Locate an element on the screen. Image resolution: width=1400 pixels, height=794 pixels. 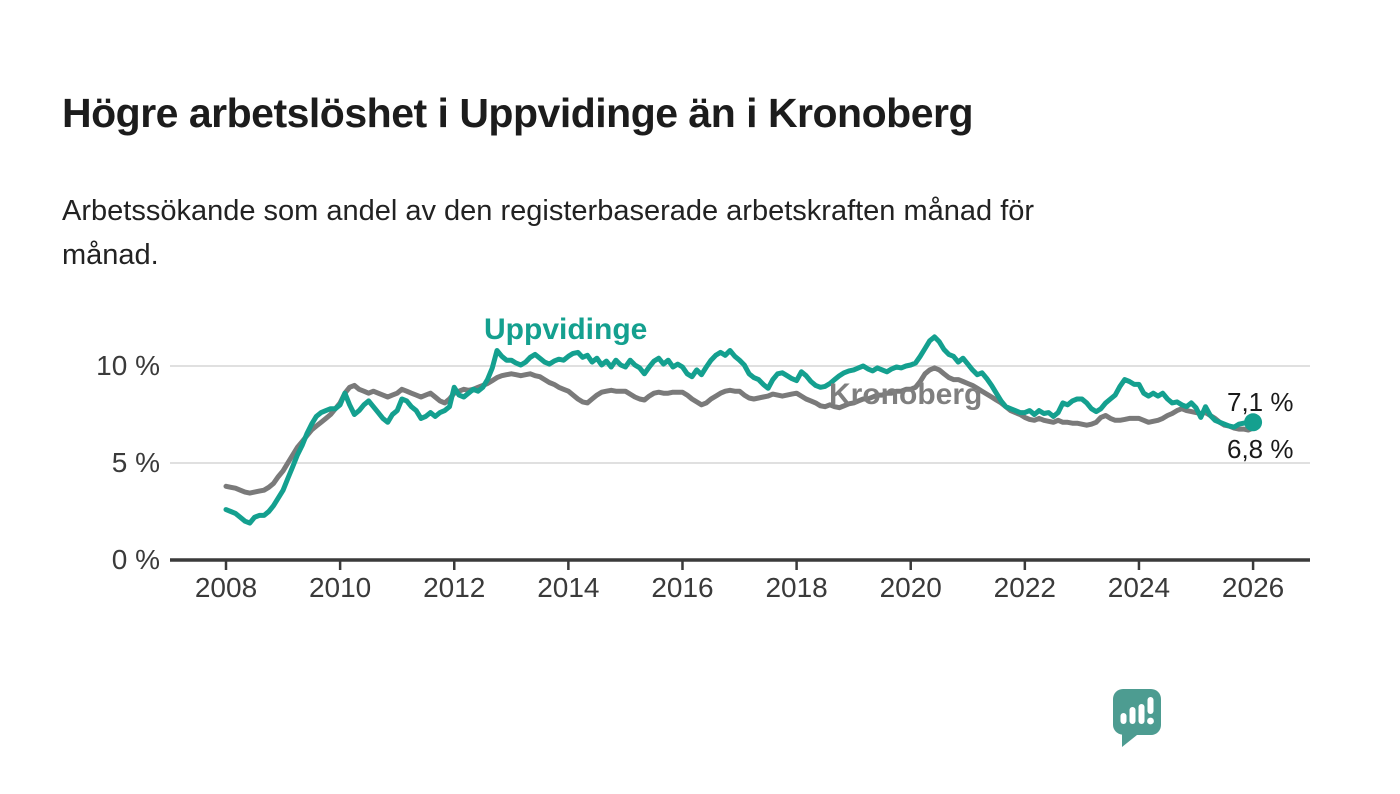
series-end-dot-uppvidinge is located at coordinates (1253, 422).